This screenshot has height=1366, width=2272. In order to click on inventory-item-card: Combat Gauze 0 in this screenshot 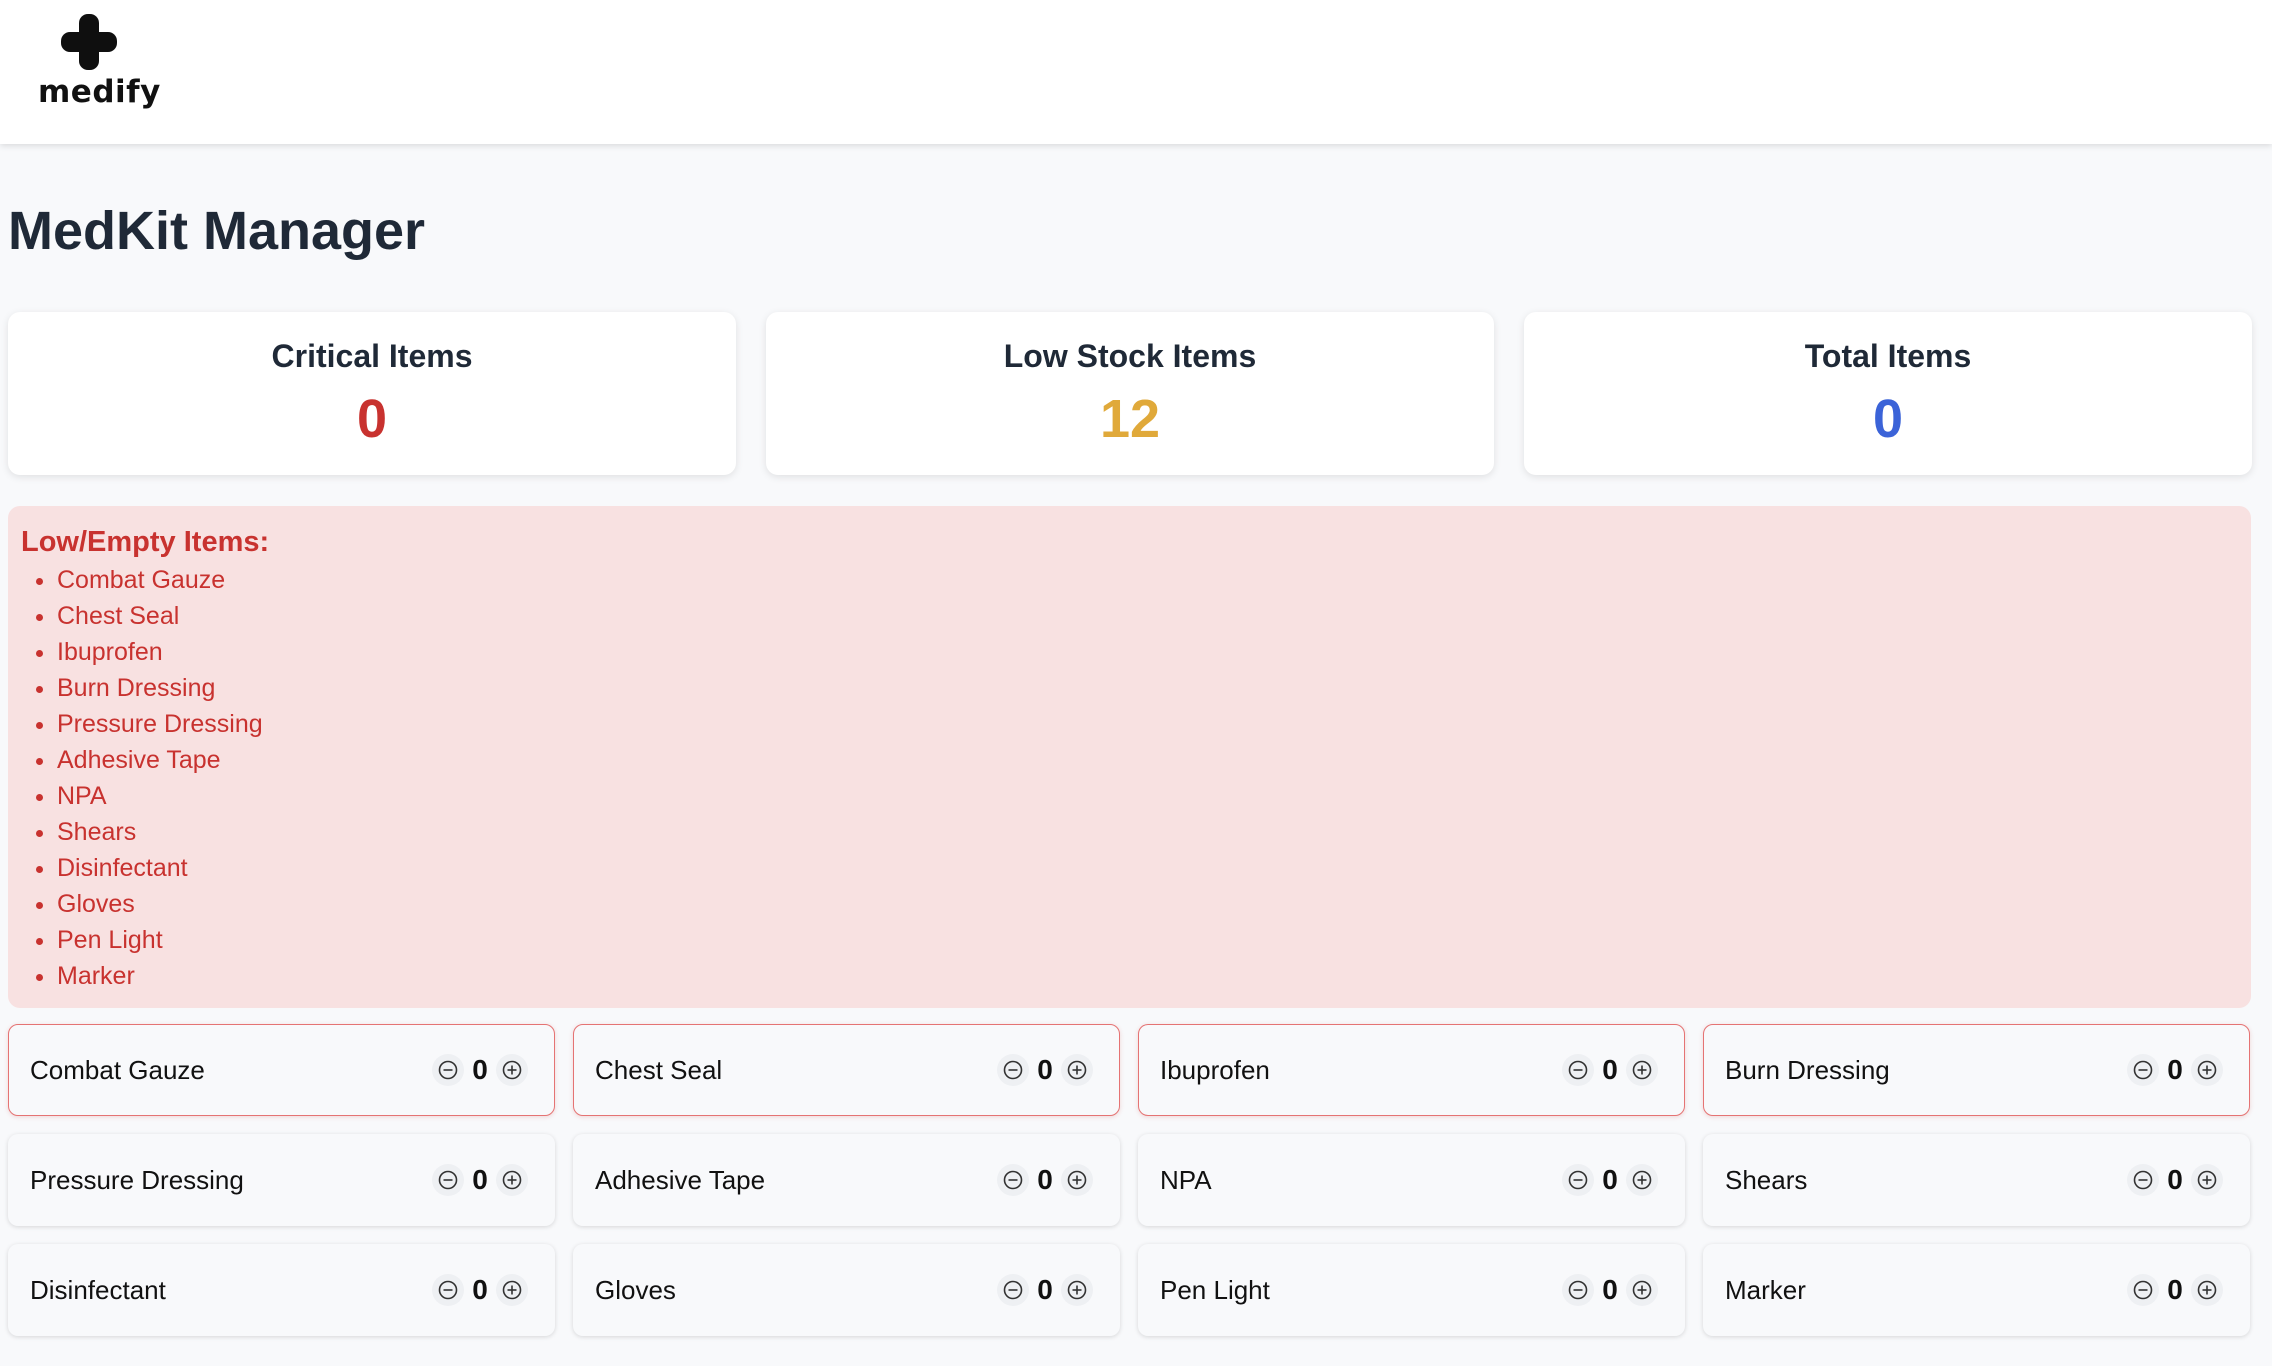, I will do `click(281, 1070)`.